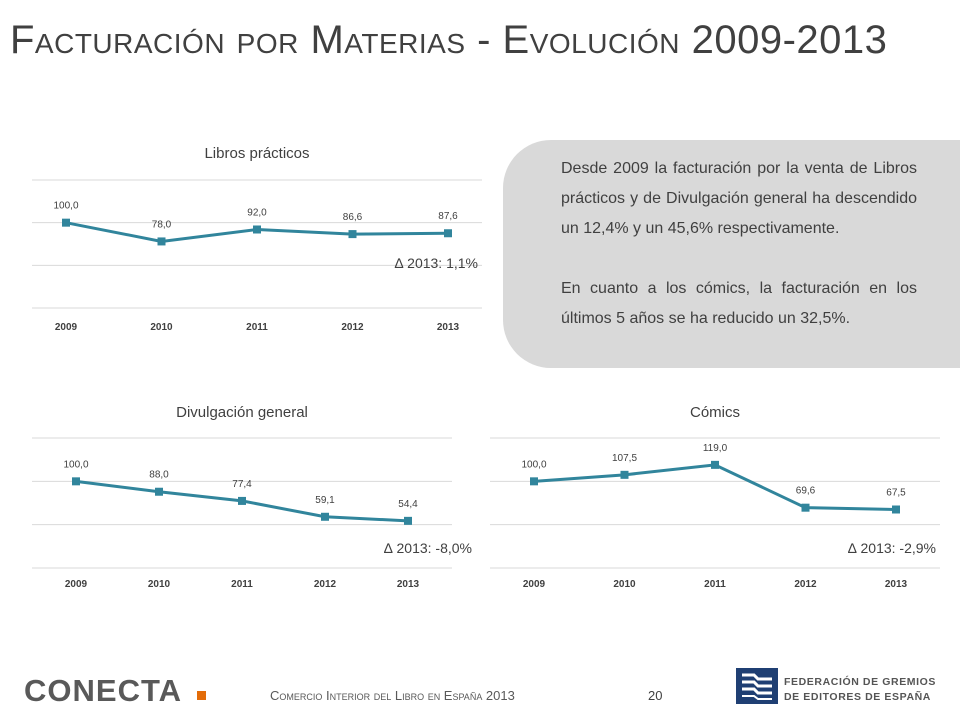 This screenshot has width=960, height=720. Describe the element at coordinates (655, 695) in the screenshot. I see `page-number: 20` at that location.